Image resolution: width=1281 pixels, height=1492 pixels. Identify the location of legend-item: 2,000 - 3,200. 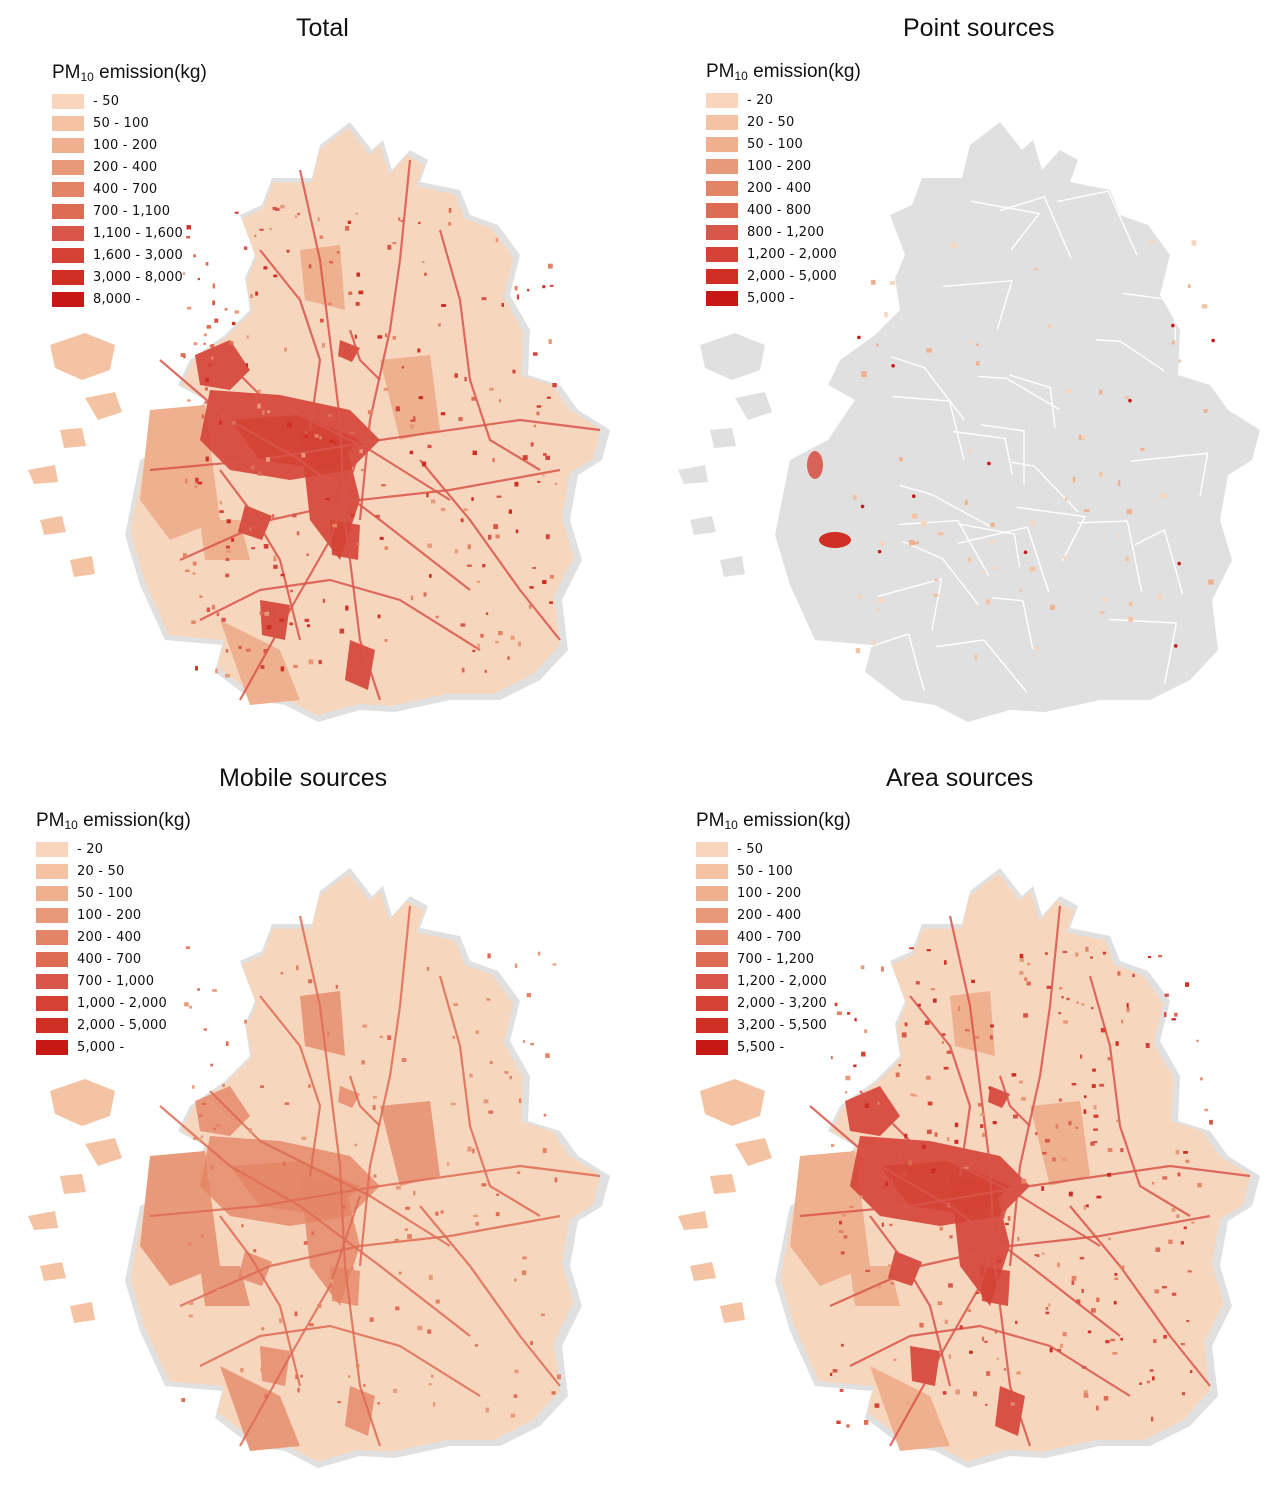
(773, 1004).